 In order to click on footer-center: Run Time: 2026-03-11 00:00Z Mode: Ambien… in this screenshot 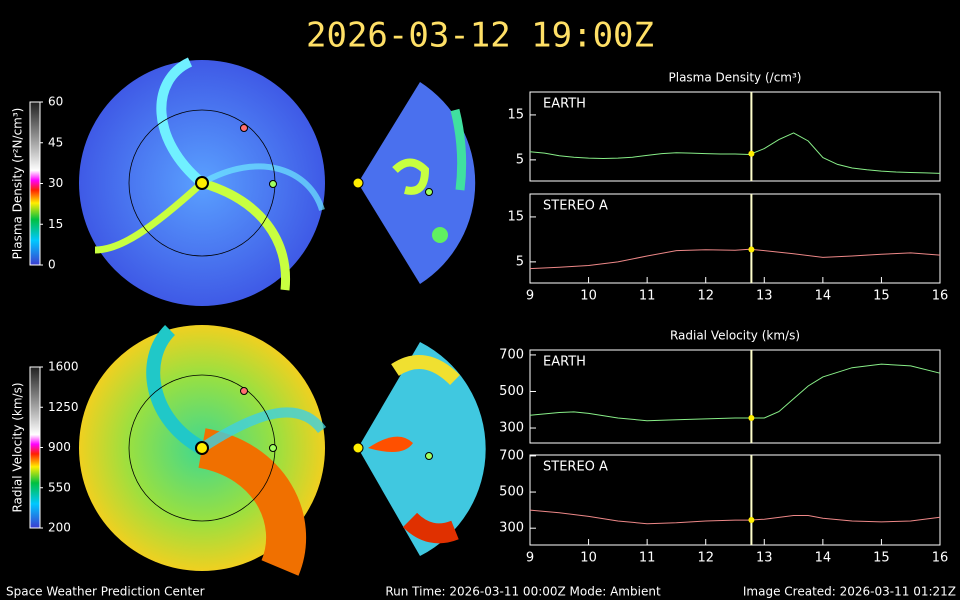, I will do `click(523, 592)`.